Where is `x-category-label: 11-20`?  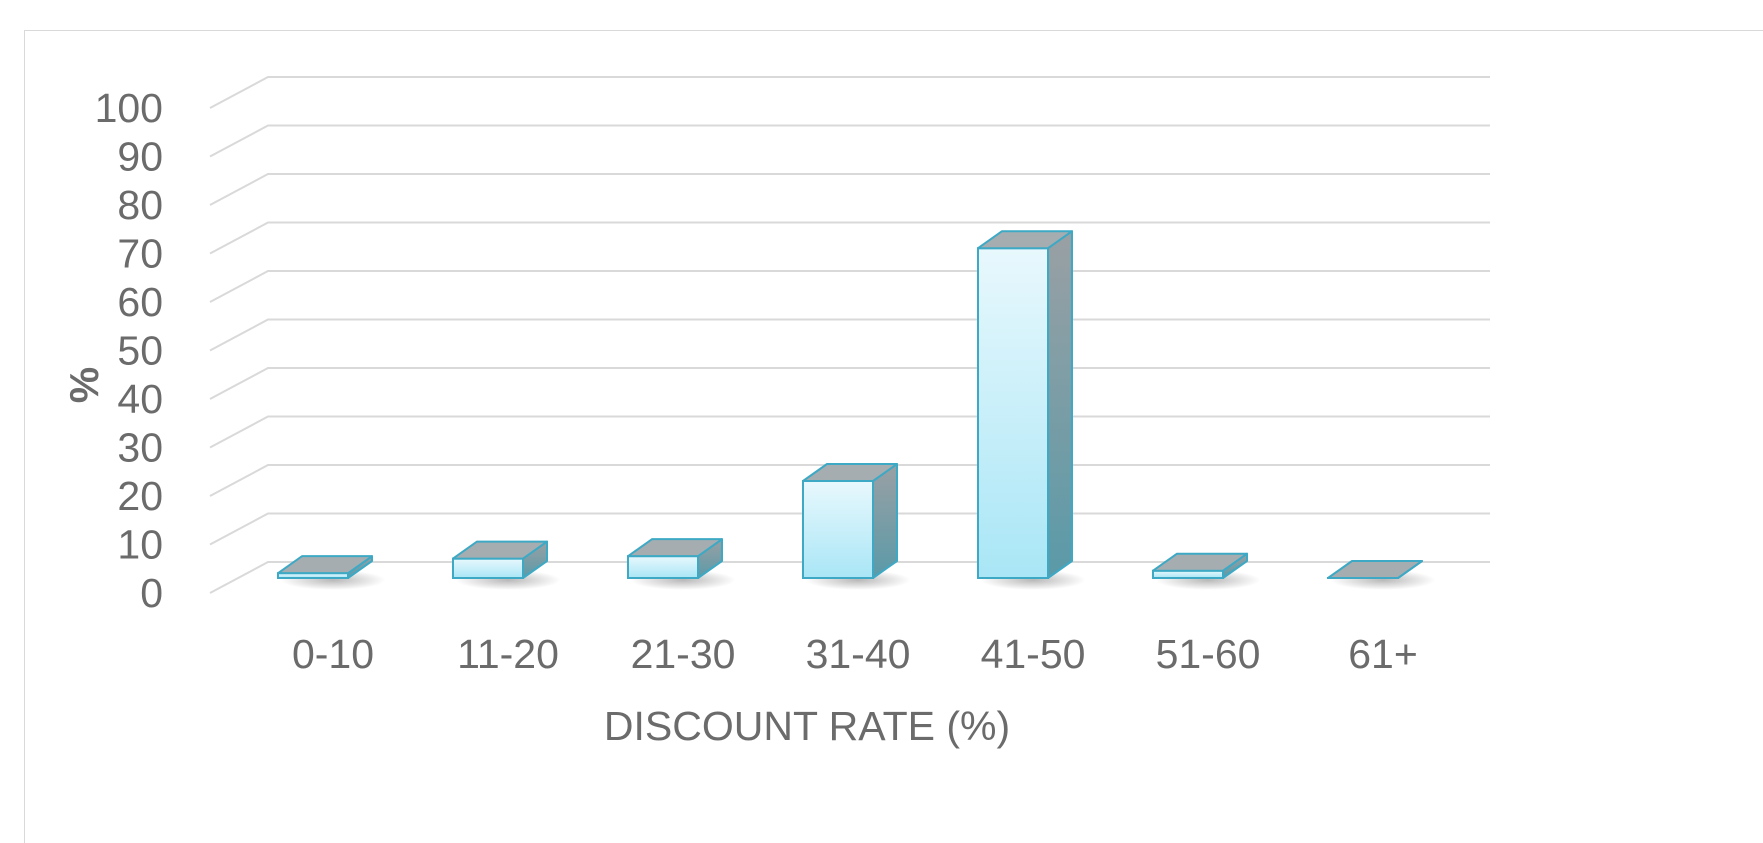
x-category-label: 11-20 is located at coordinates (508, 654).